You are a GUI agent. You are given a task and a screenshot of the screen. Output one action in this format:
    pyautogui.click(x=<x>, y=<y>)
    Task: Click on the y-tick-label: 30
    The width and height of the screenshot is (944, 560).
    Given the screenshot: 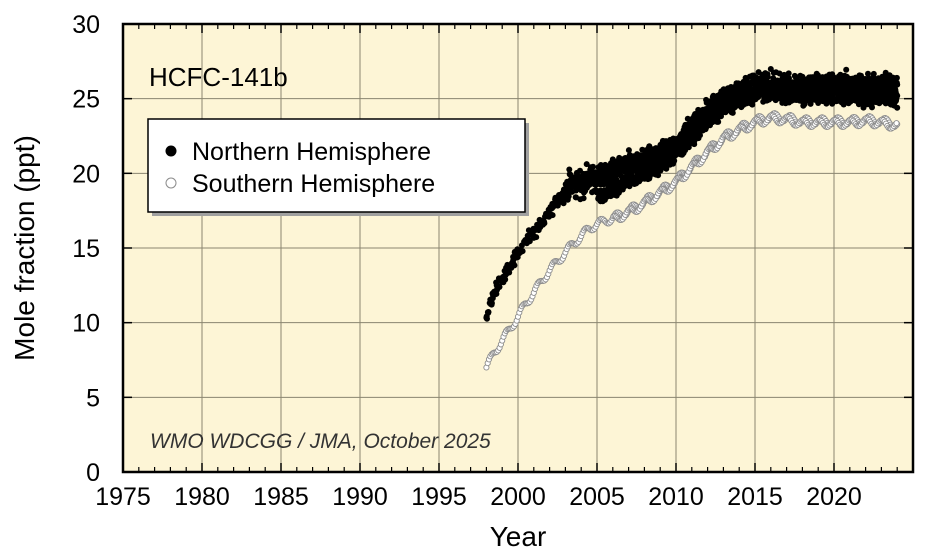 What is the action you would take?
    pyautogui.click(x=86, y=25)
    